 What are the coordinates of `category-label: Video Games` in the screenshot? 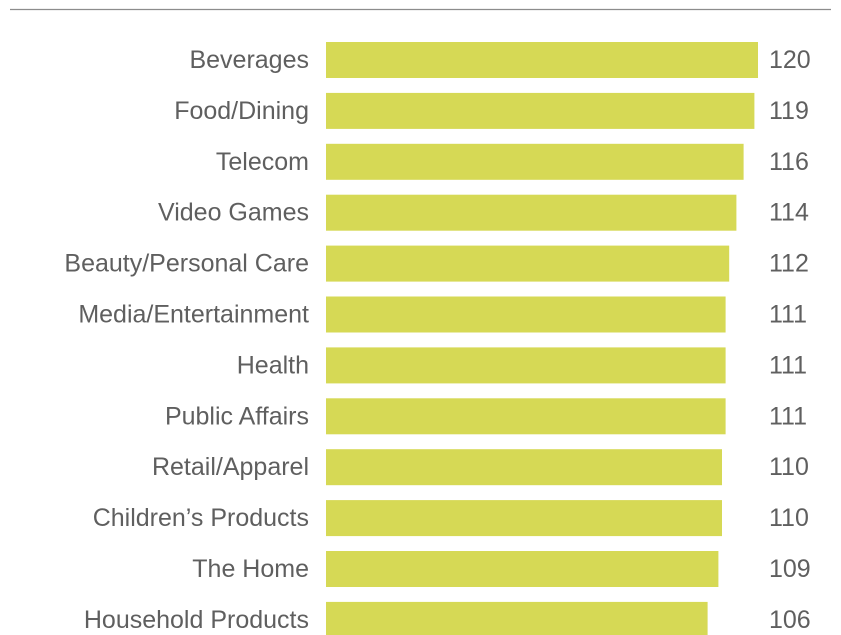 It's located at (233, 213).